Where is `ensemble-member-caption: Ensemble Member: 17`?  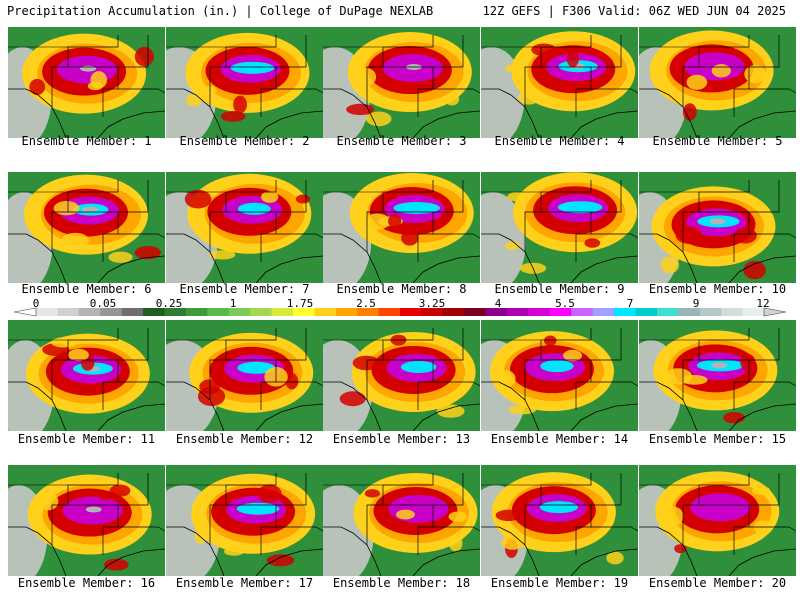 ensemble-member-caption: Ensemble Member: 17 is located at coordinates (244, 583).